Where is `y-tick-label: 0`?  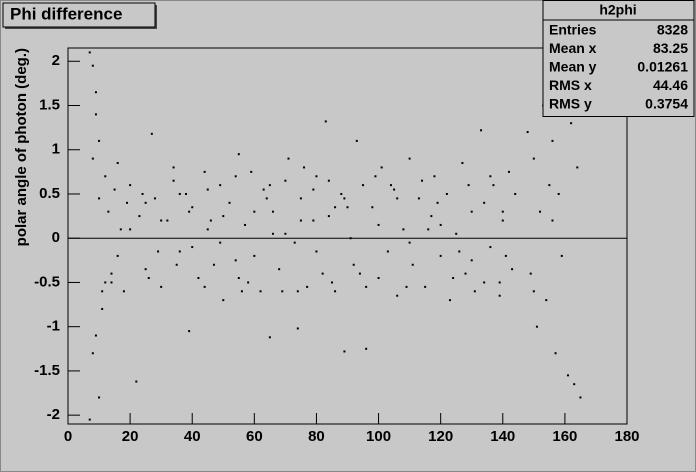
y-tick-label: 0 is located at coordinates (56, 237).